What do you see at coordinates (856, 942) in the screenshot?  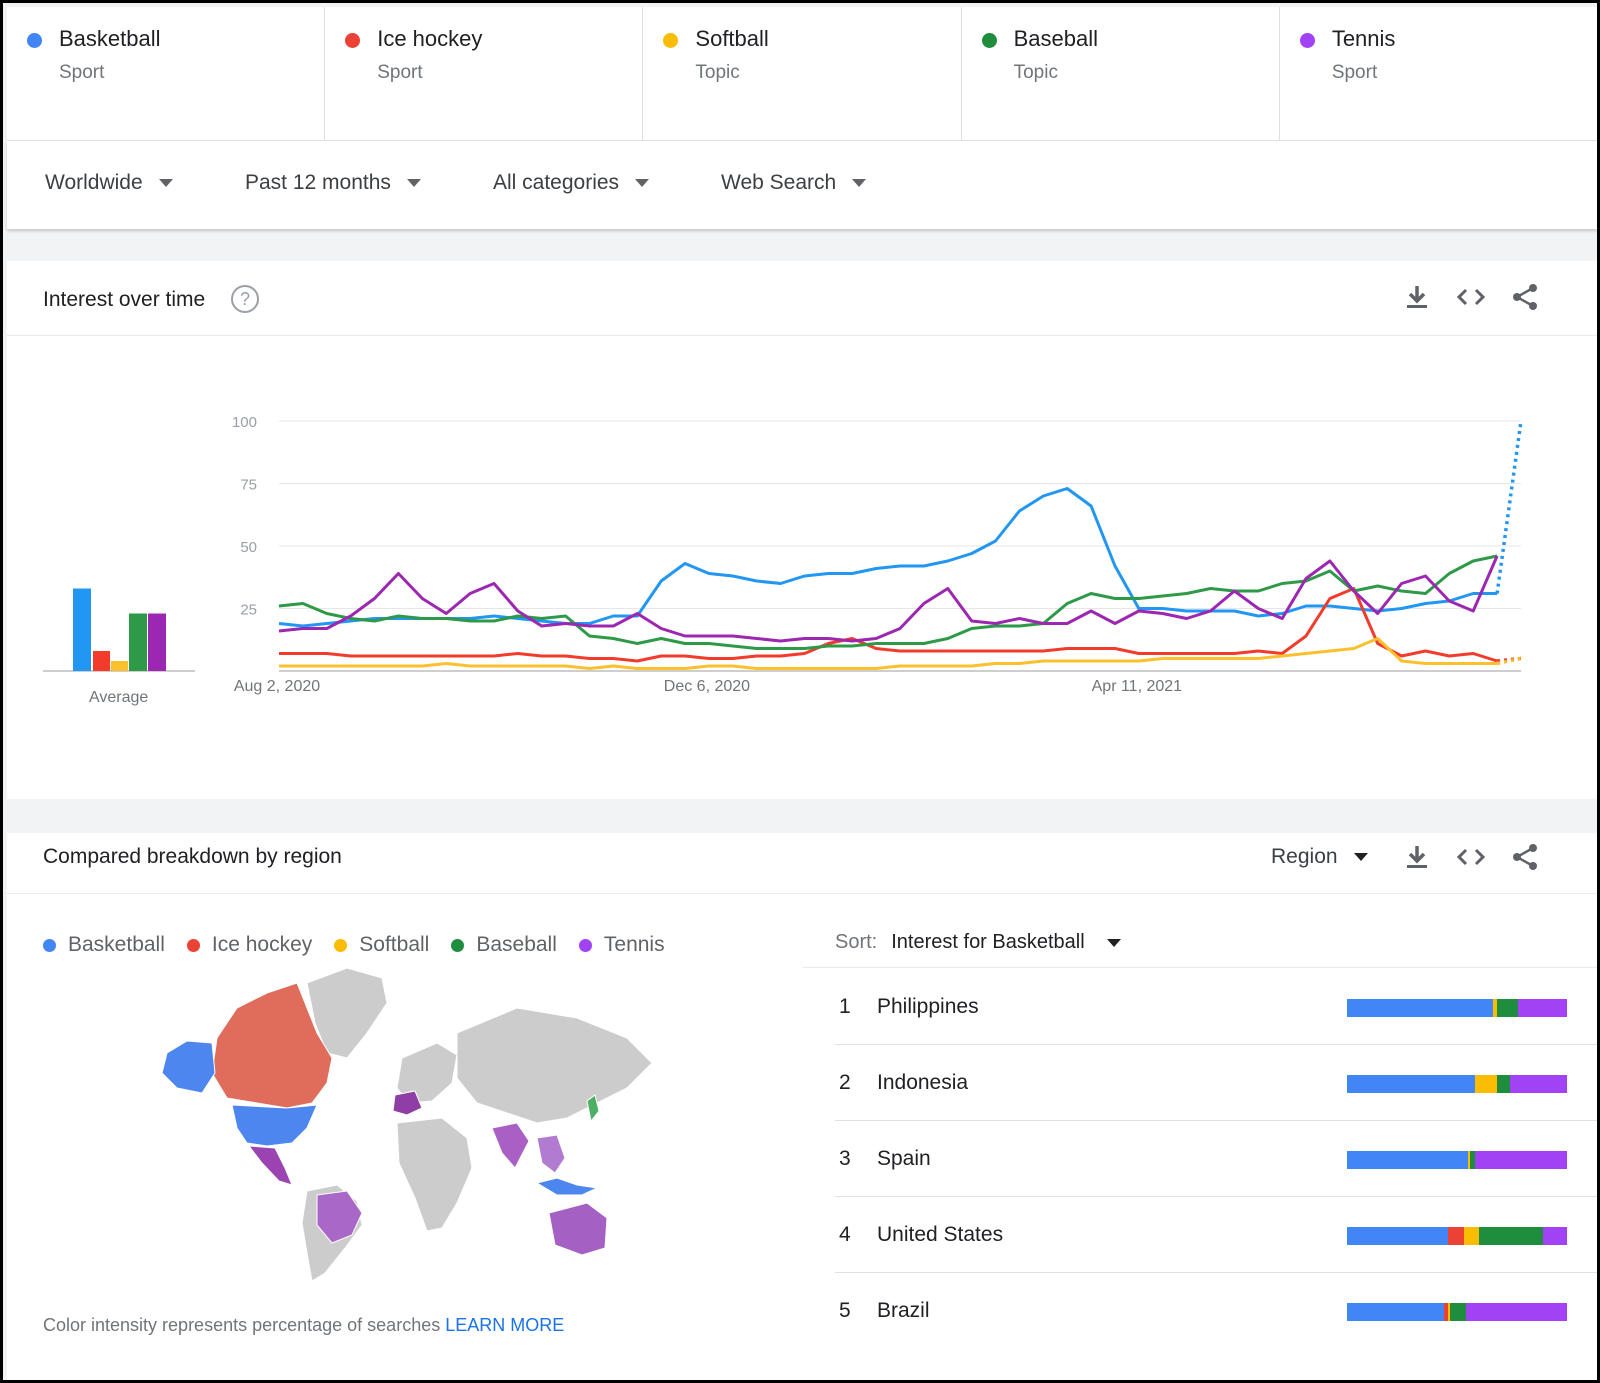 I see `sort-label: Sort:` at bounding box center [856, 942].